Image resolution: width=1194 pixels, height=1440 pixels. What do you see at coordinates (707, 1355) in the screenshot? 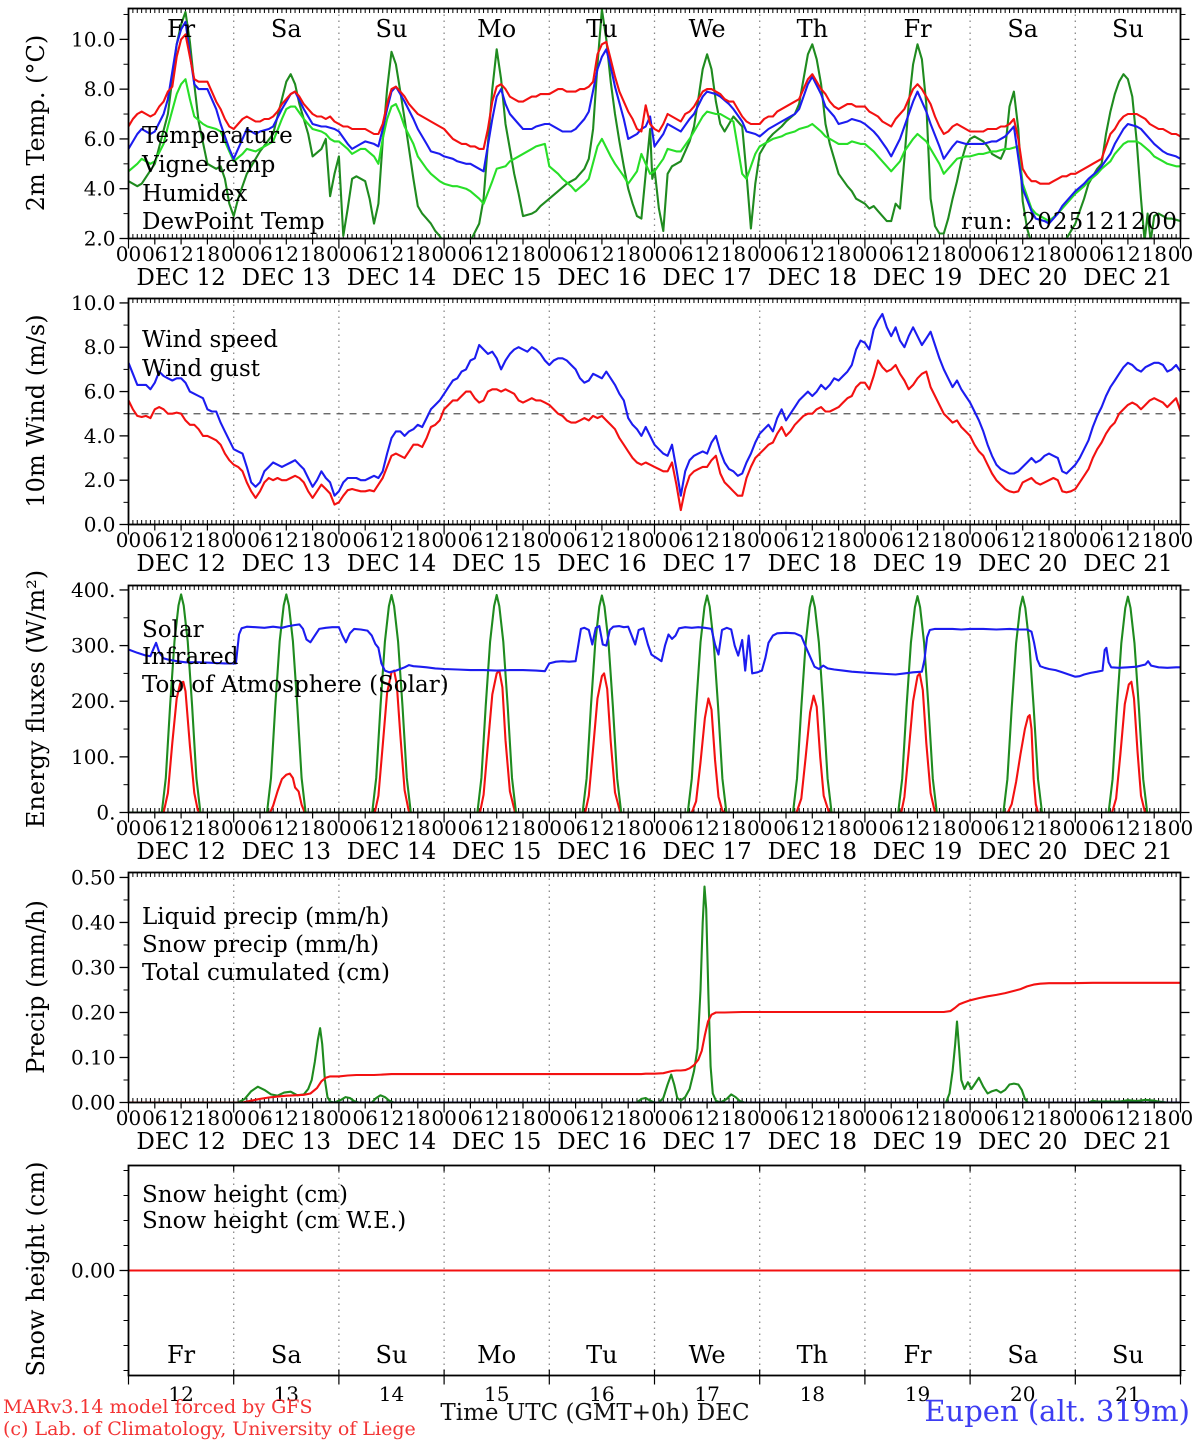
I see `day-name-label: We` at bounding box center [707, 1355].